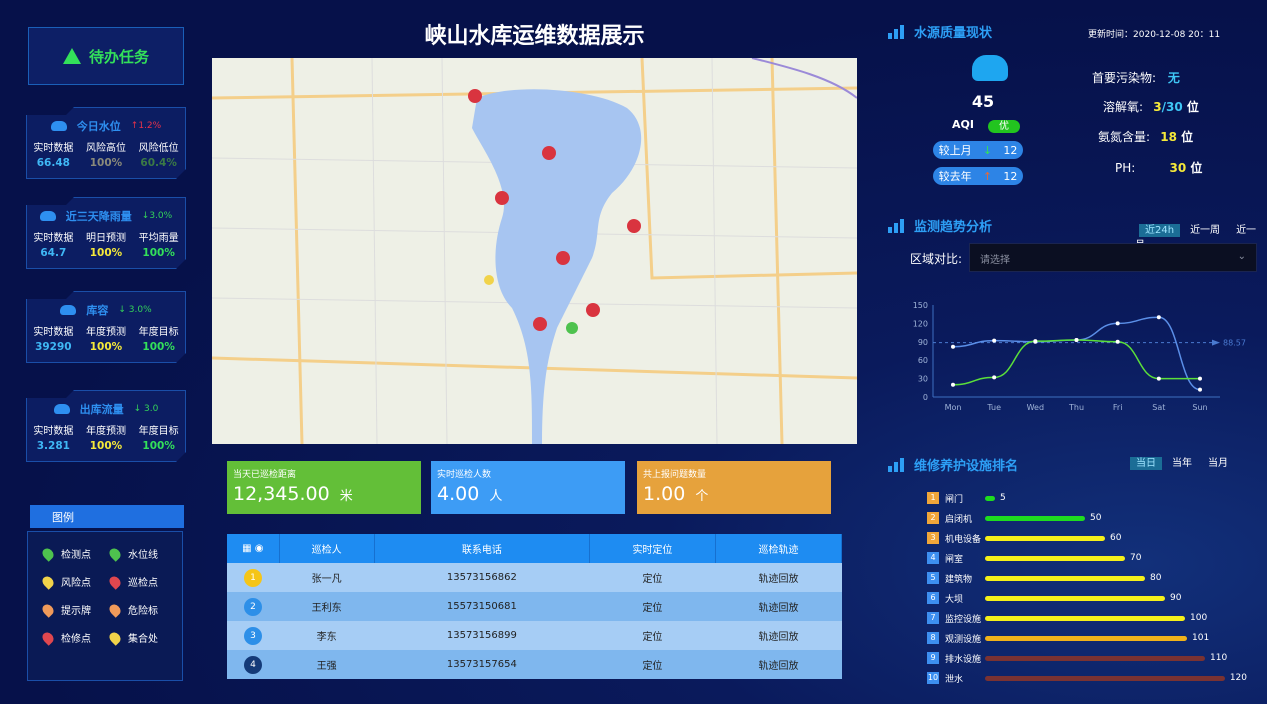 Image resolution: width=1267 pixels, height=704 pixels. Describe the element at coordinates (933, 498) in the screenshot. I see `rank-number: 1` at that location.